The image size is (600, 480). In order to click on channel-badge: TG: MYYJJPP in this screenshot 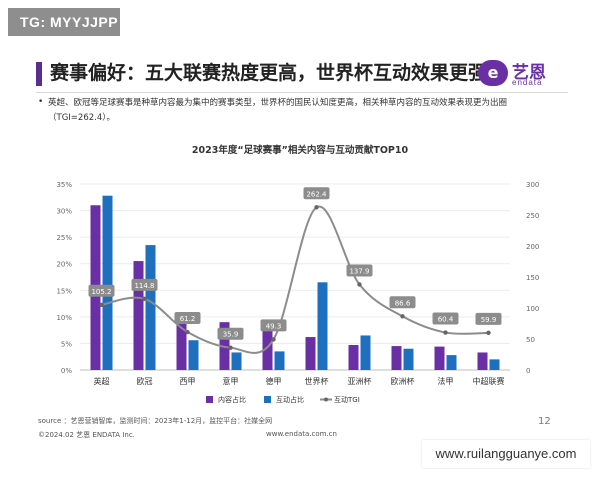, I will do `click(64, 22)`.